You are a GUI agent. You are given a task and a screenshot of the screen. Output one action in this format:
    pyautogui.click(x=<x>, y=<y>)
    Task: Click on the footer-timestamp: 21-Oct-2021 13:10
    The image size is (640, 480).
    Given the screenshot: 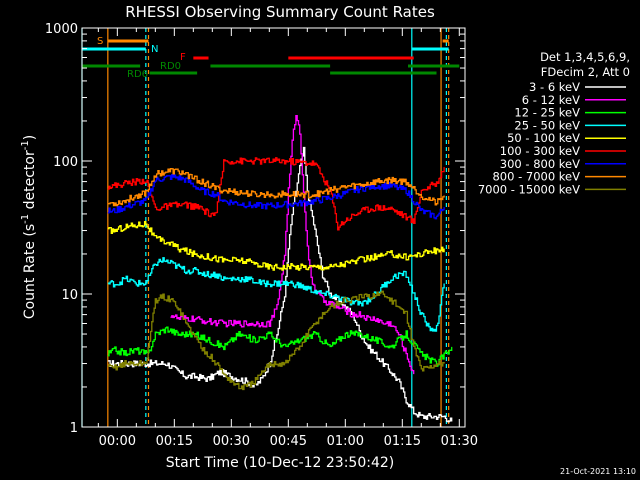 What is the action you would take?
    pyautogui.click(x=598, y=471)
    